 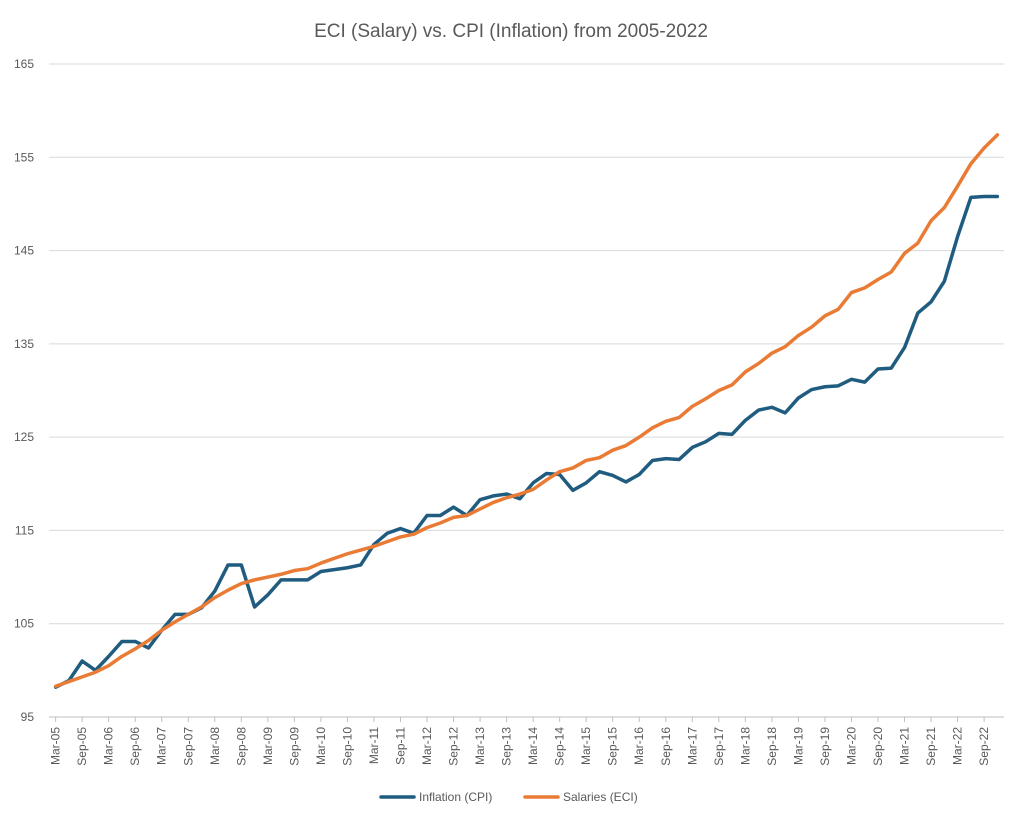 What do you see at coordinates (135, 746) in the screenshot?
I see `x-tick-label: Sep-06` at bounding box center [135, 746].